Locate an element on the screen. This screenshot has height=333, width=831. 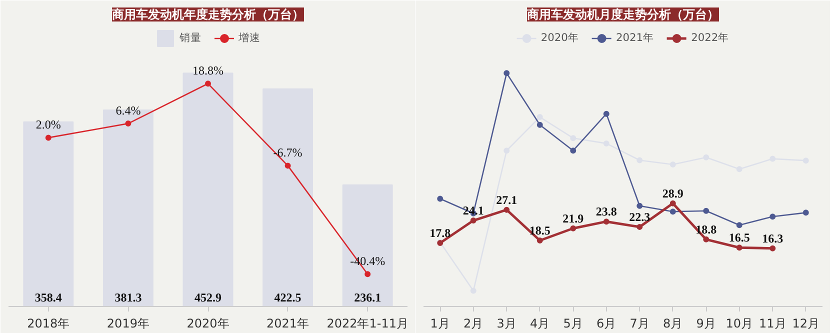
legend-label: 2020年 is located at coordinates (559, 38).